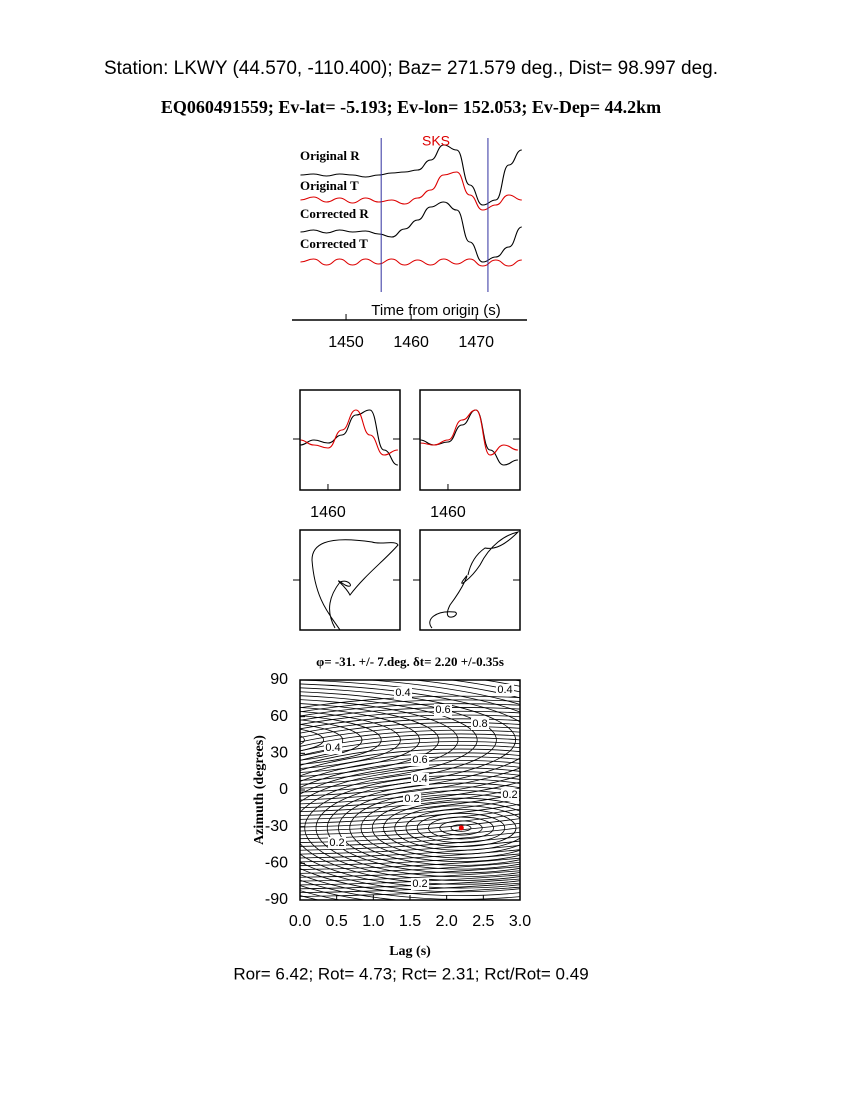  I want to click on trace-label: Original R, so click(330, 155).